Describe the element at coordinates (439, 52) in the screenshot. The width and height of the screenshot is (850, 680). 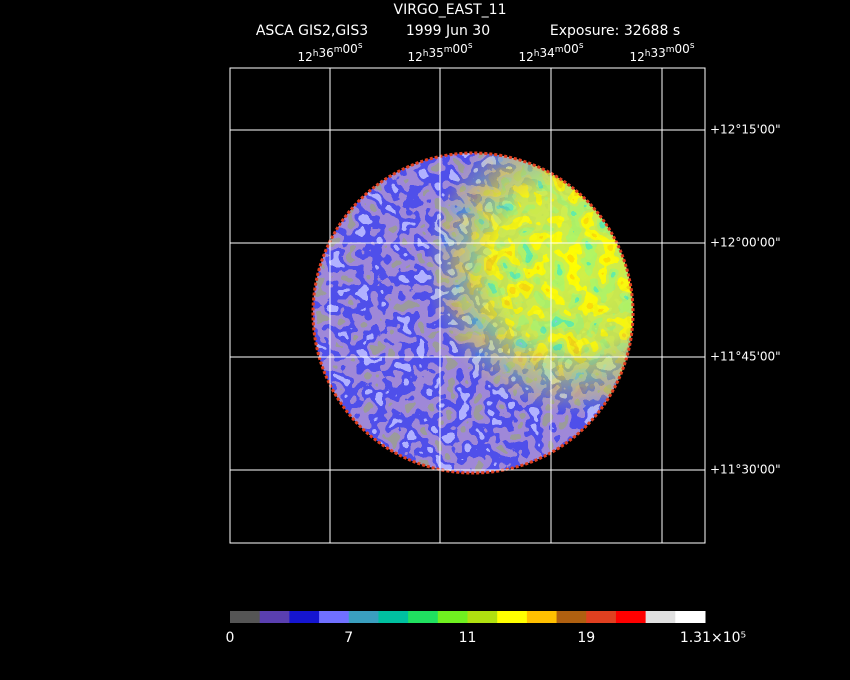
I see `ra-label: 12h35m00s` at that location.